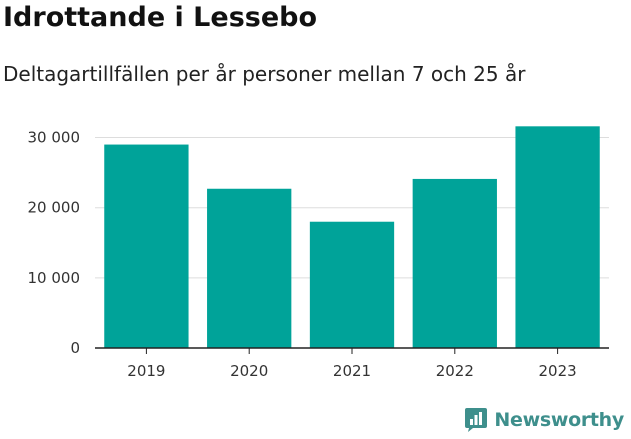  I want to click on bar-2021, so click(352, 284).